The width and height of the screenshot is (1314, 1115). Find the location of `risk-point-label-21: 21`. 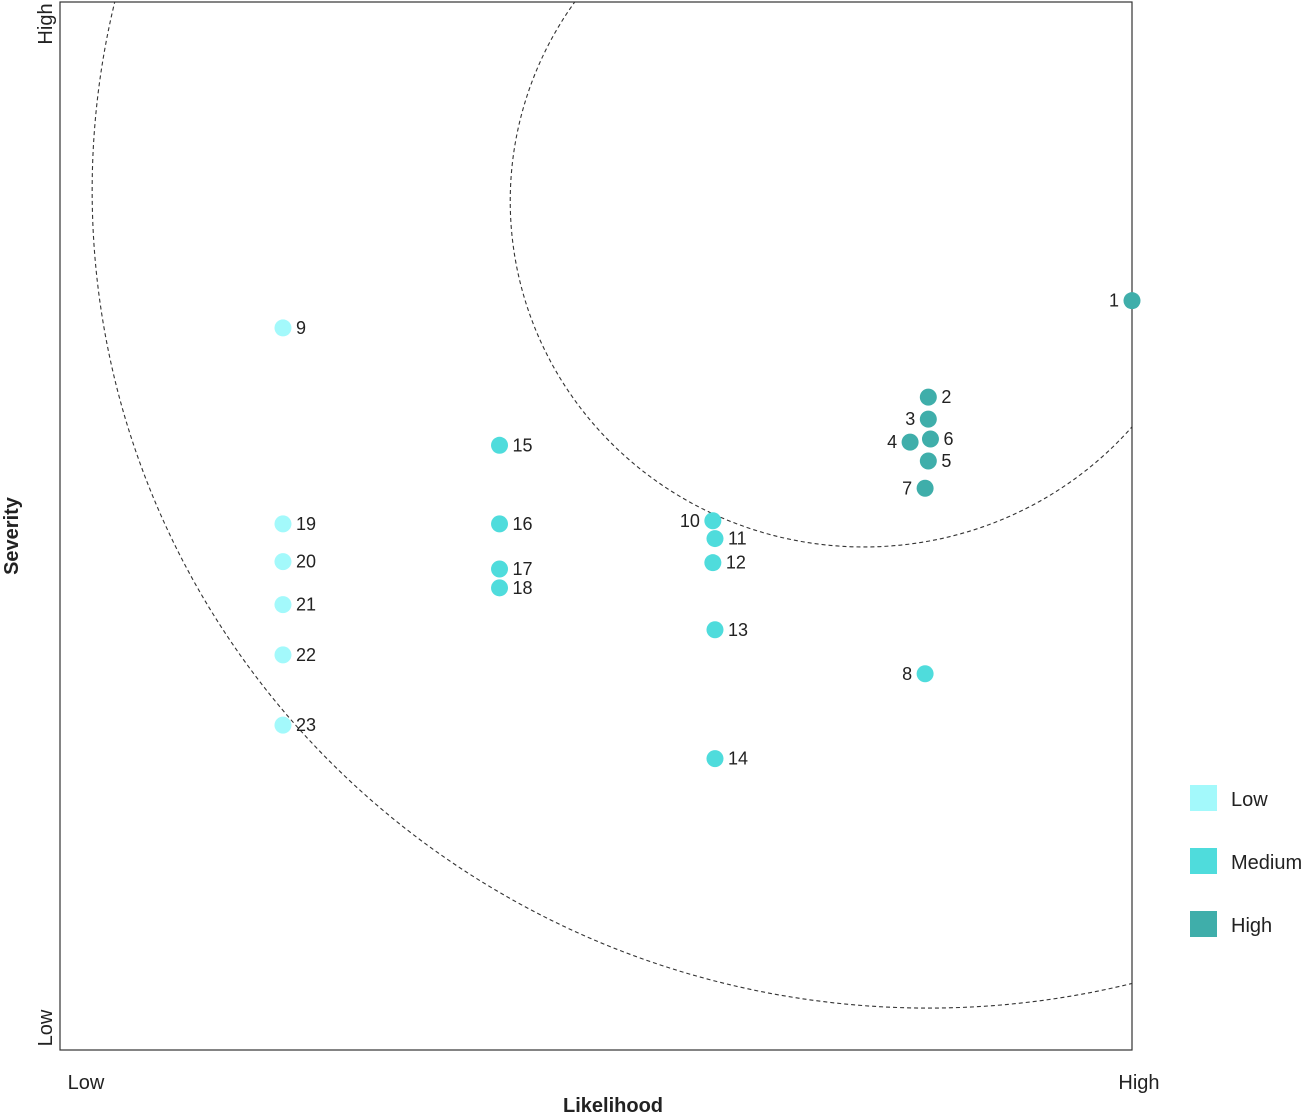

risk-point-label-21: 21 is located at coordinates (306, 605).